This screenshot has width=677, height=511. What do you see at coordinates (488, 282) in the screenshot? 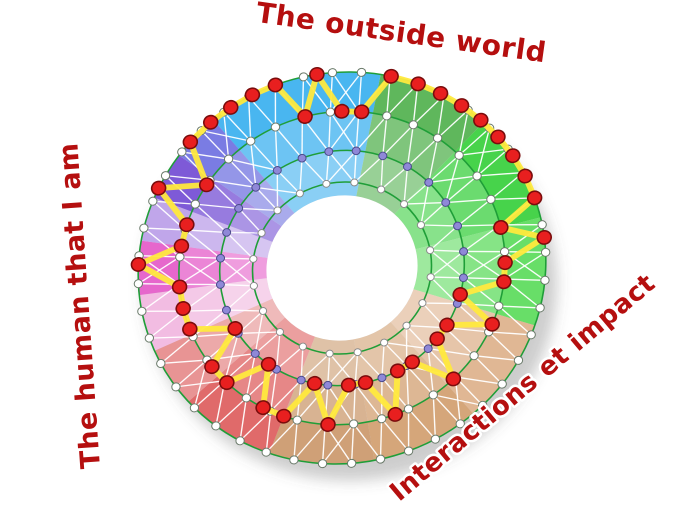
I see `sector-green-light` at bounding box center [488, 282].